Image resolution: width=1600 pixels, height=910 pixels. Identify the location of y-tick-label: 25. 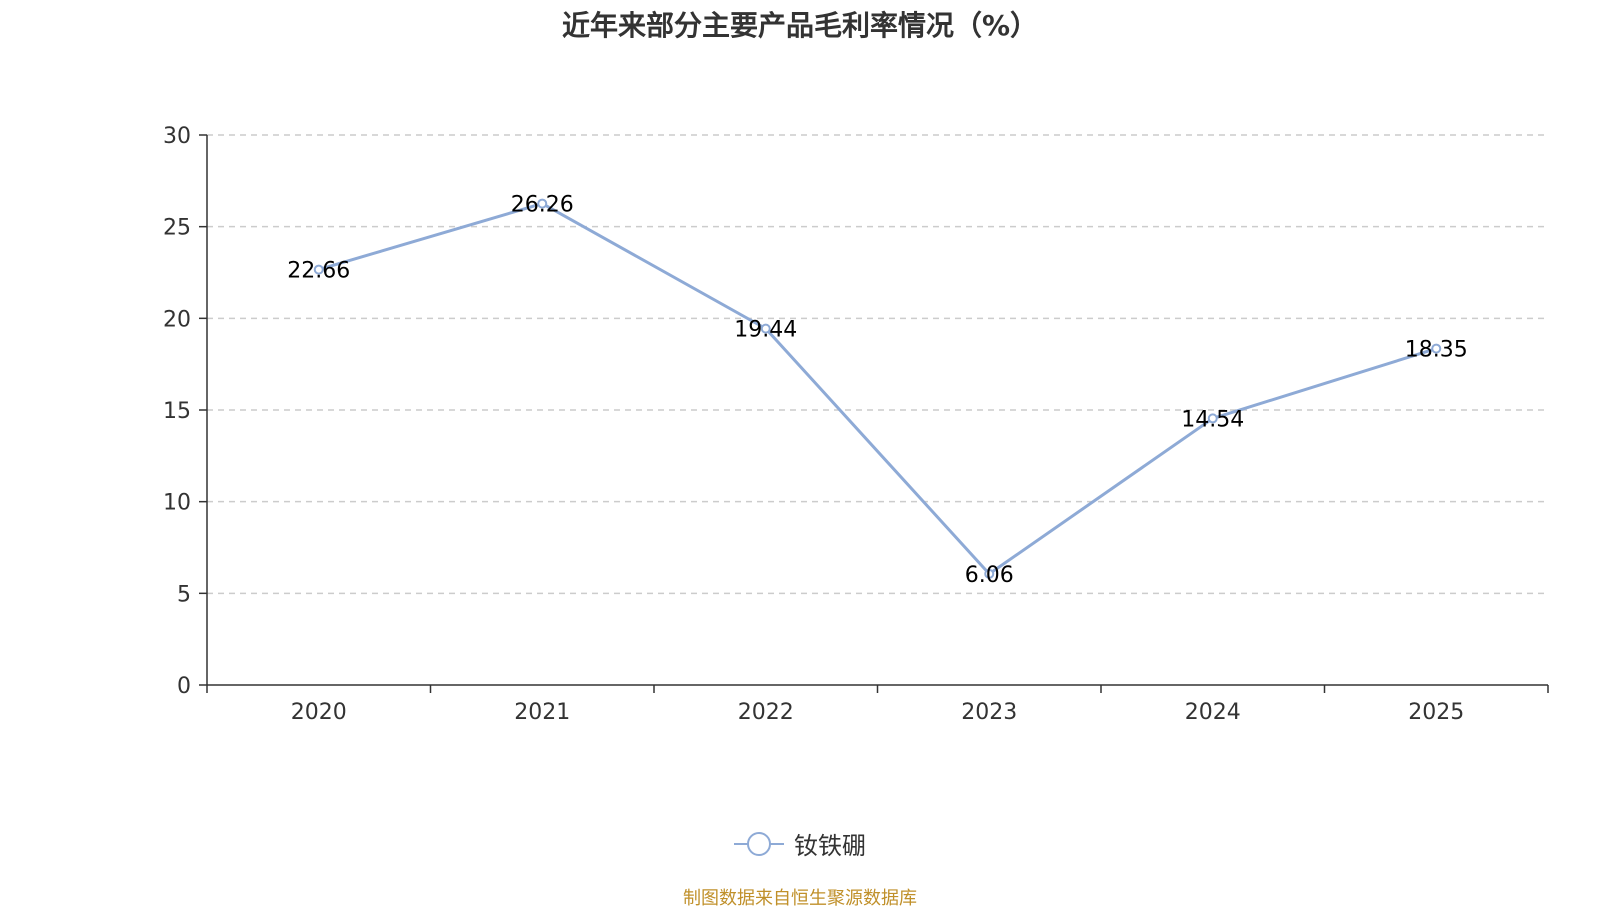
(177, 228).